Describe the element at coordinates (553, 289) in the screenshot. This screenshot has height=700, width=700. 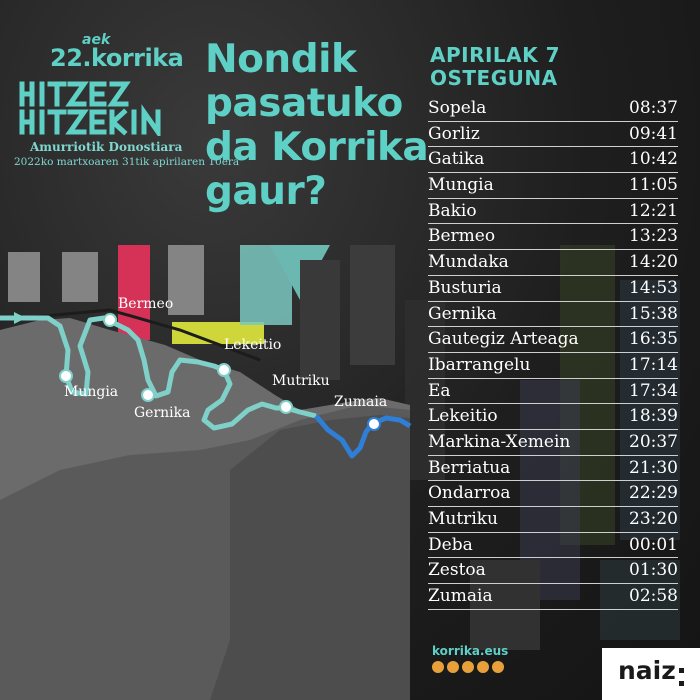
I see `schedule-row: Busturia 14:53` at that location.